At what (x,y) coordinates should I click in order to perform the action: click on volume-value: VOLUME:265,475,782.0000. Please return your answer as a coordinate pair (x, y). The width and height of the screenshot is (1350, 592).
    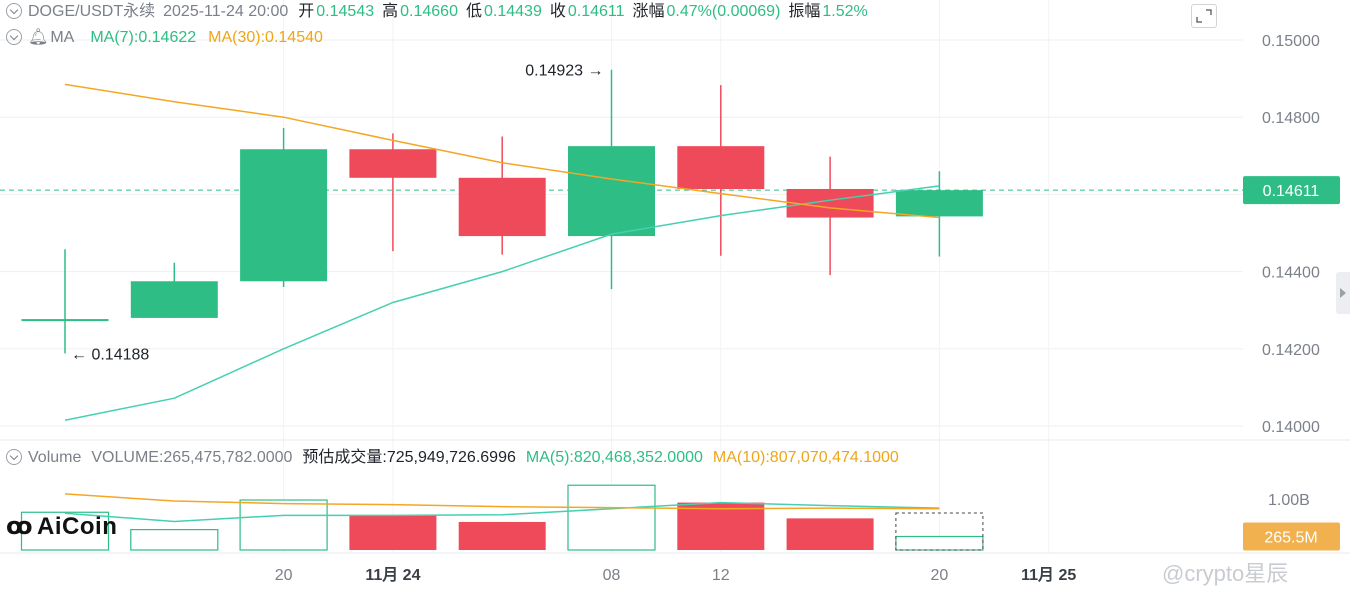
    Looking at the image, I should click on (192, 457).